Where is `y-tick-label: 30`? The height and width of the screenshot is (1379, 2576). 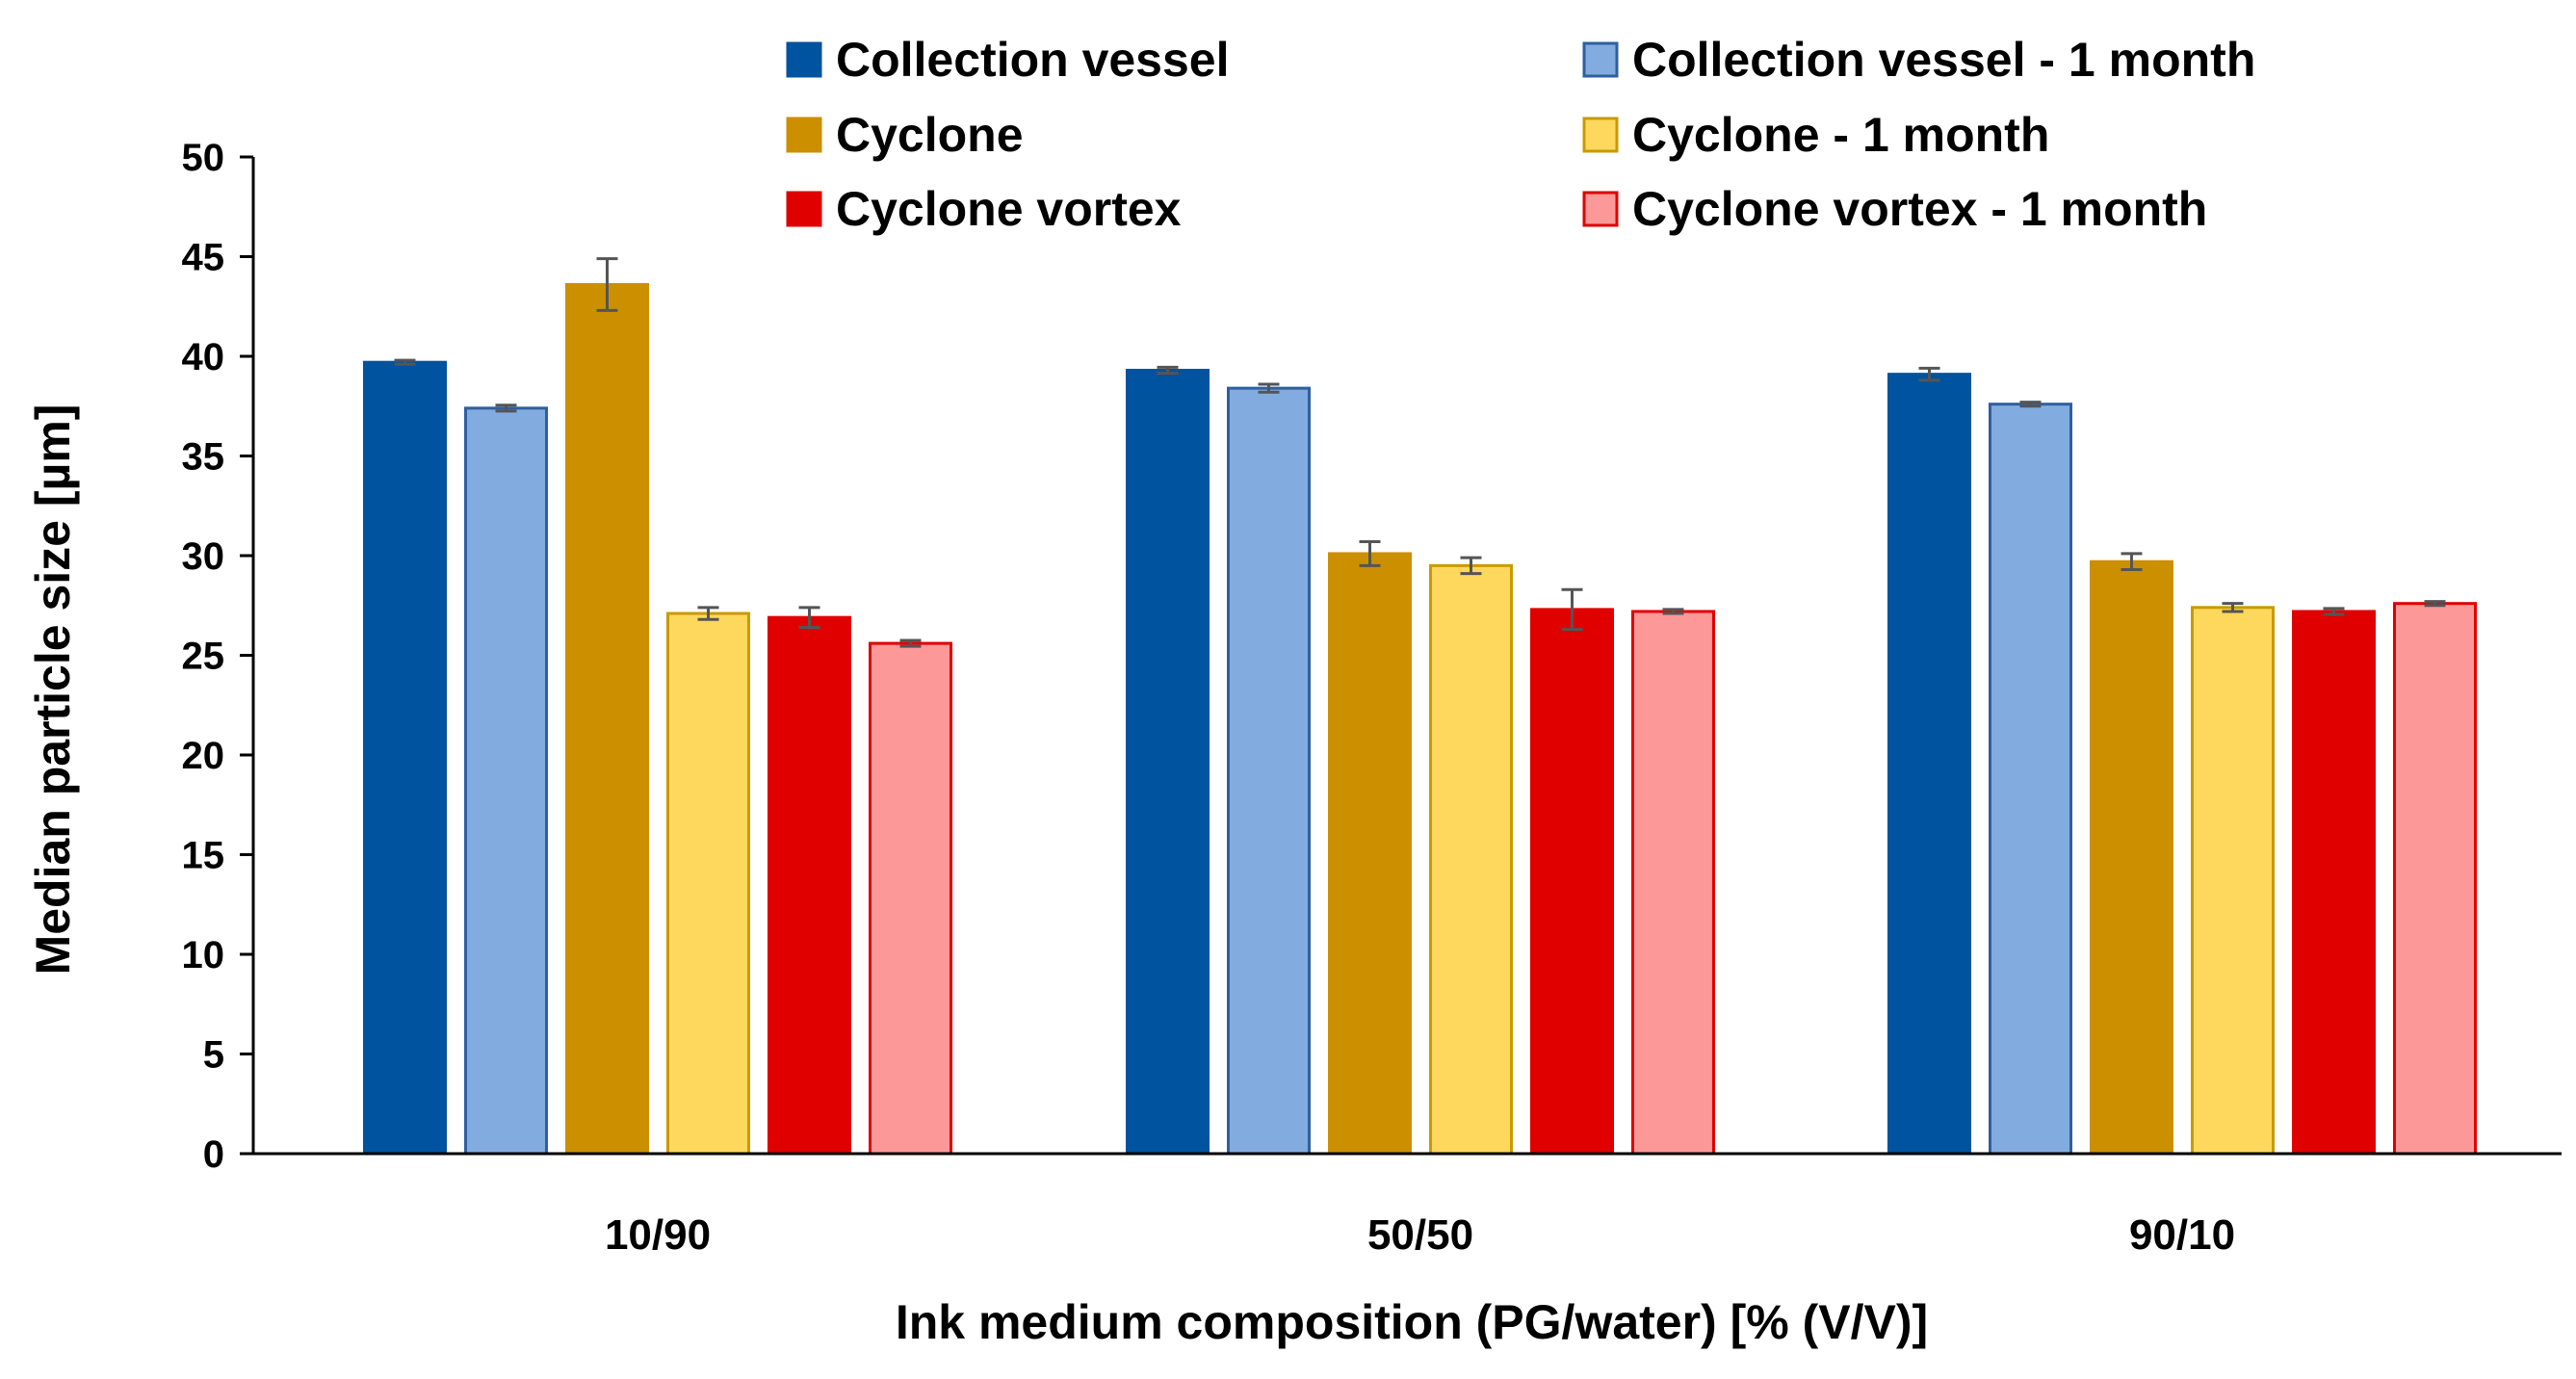
y-tick-label: 30 is located at coordinates (203, 557).